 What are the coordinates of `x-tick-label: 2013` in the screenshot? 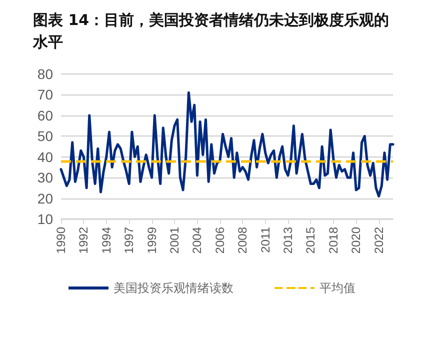 It's located at (288, 240).